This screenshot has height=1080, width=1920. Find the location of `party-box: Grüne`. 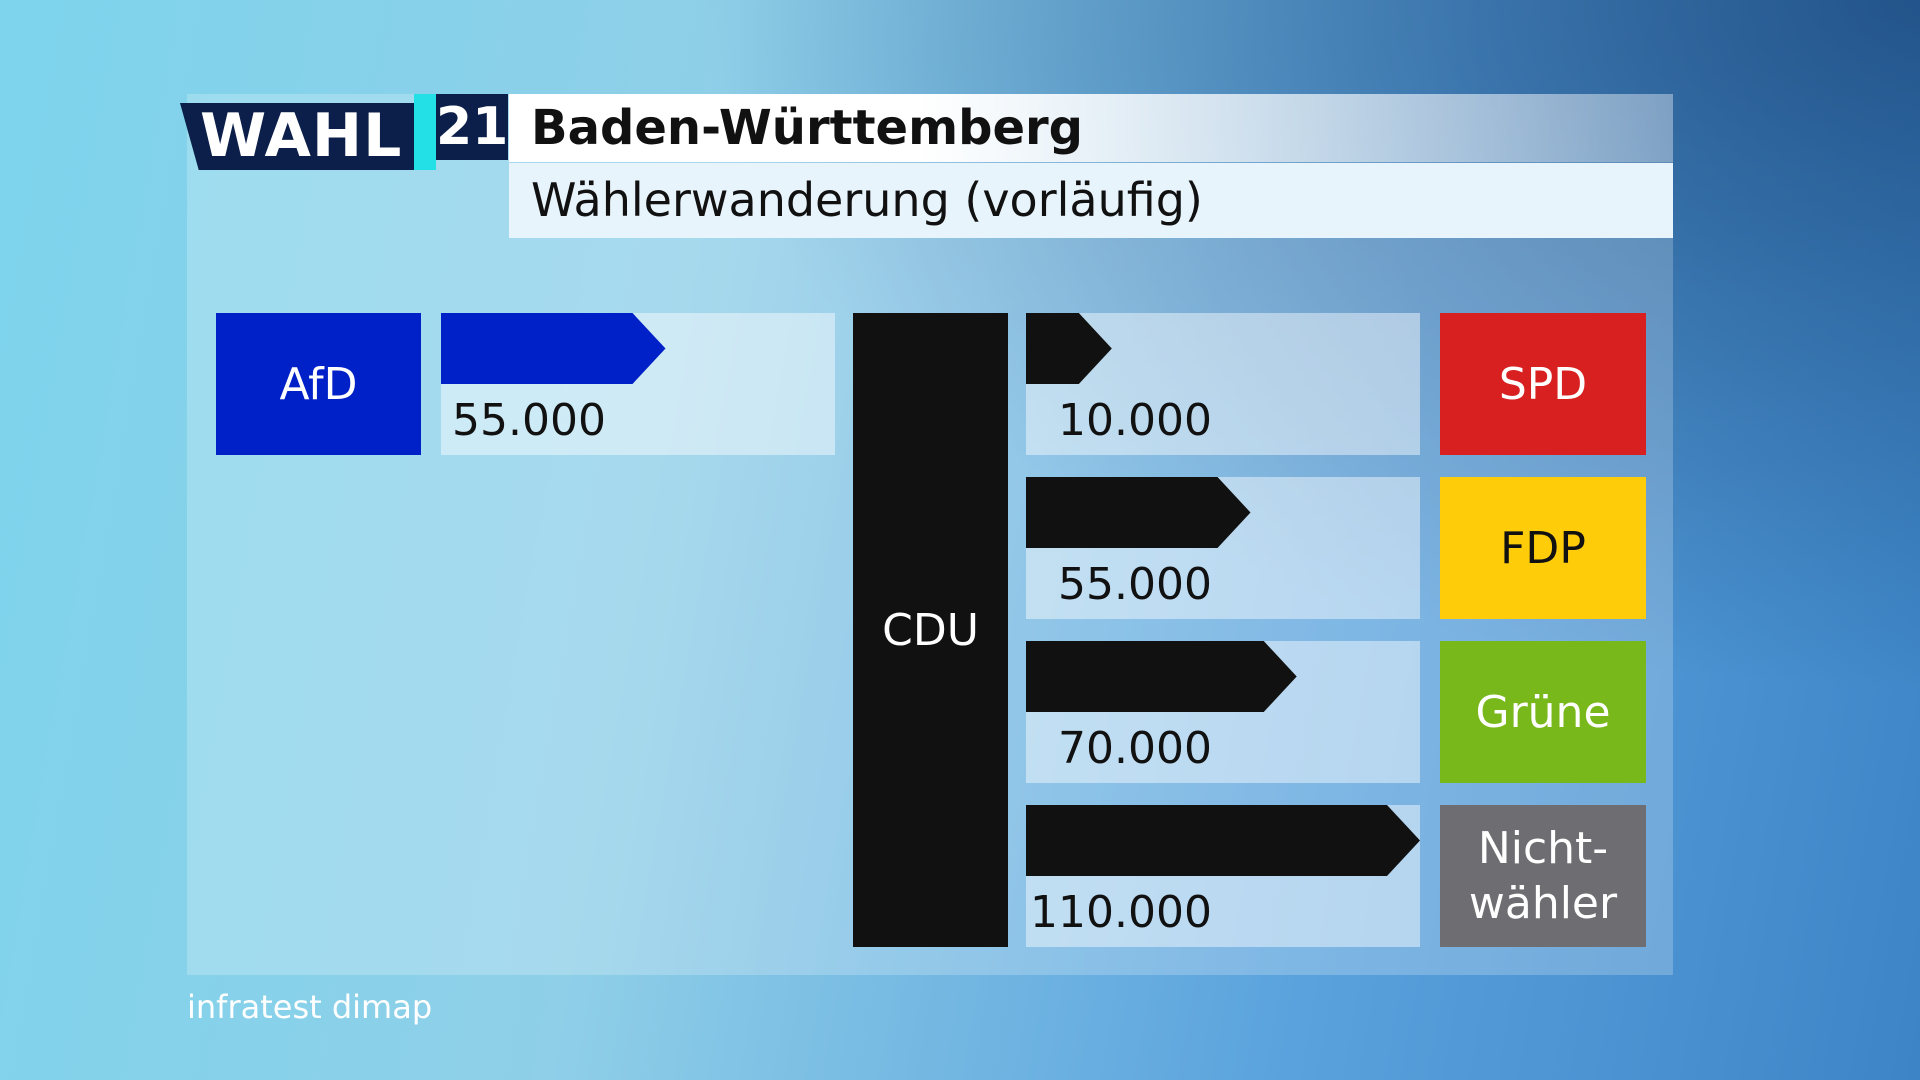

party-box: Grüne is located at coordinates (1543, 712).